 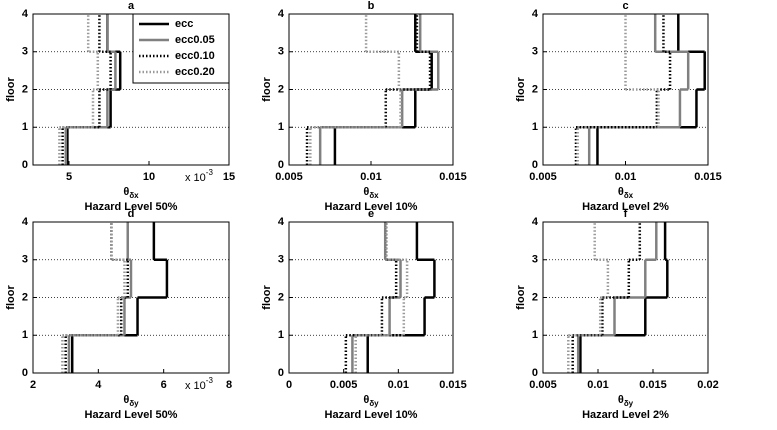 What do you see at coordinates (195, 72) in the screenshot?
I see `legend-label: ecc0.20` at bounding box center [195, 72].